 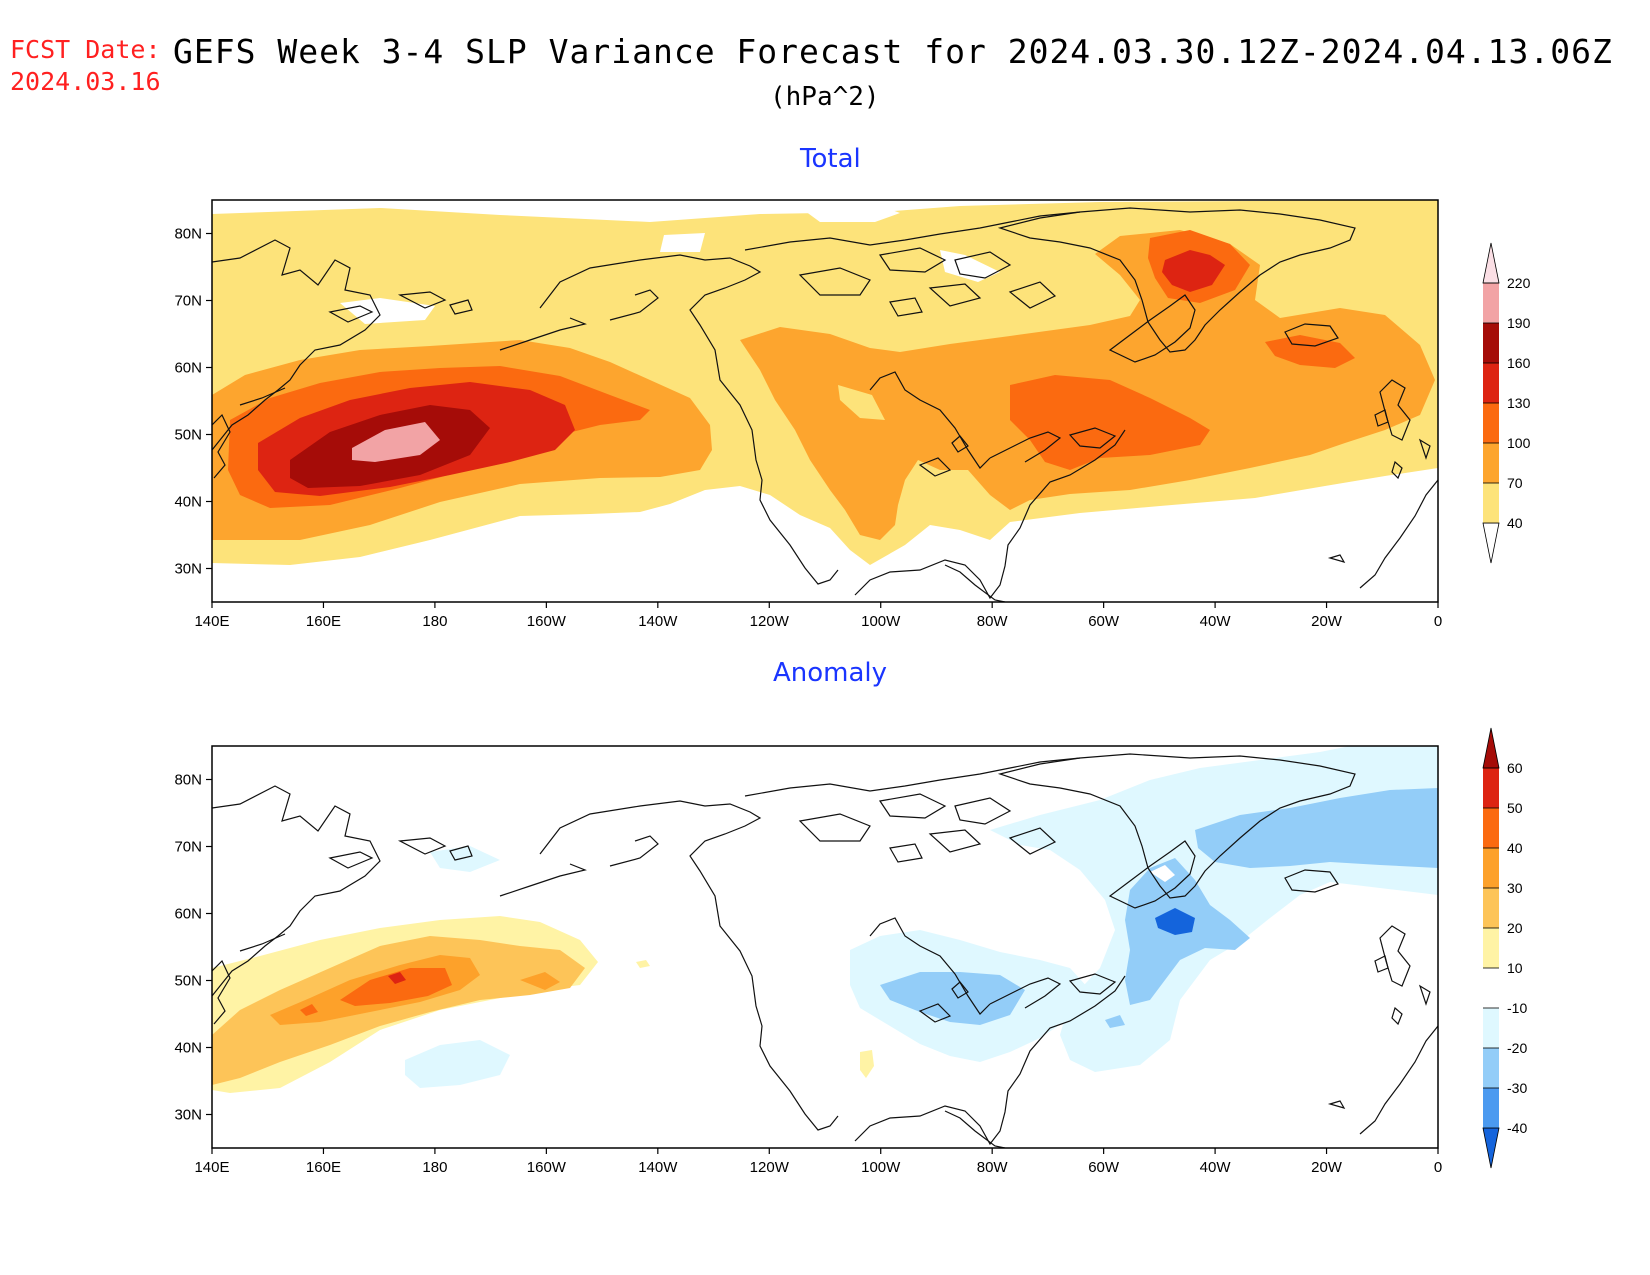 I want to click on anomaly-lon-tick-label: 180, so click(x=434, y=1167).